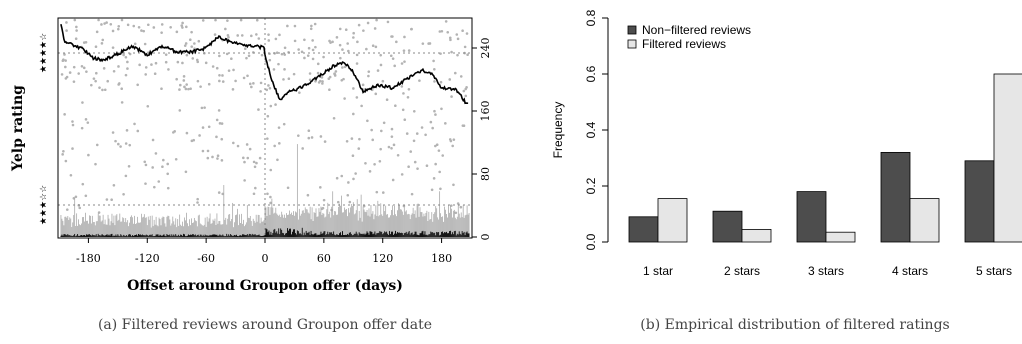  I want to click on x-tick-label: -120, so click(147, 258).